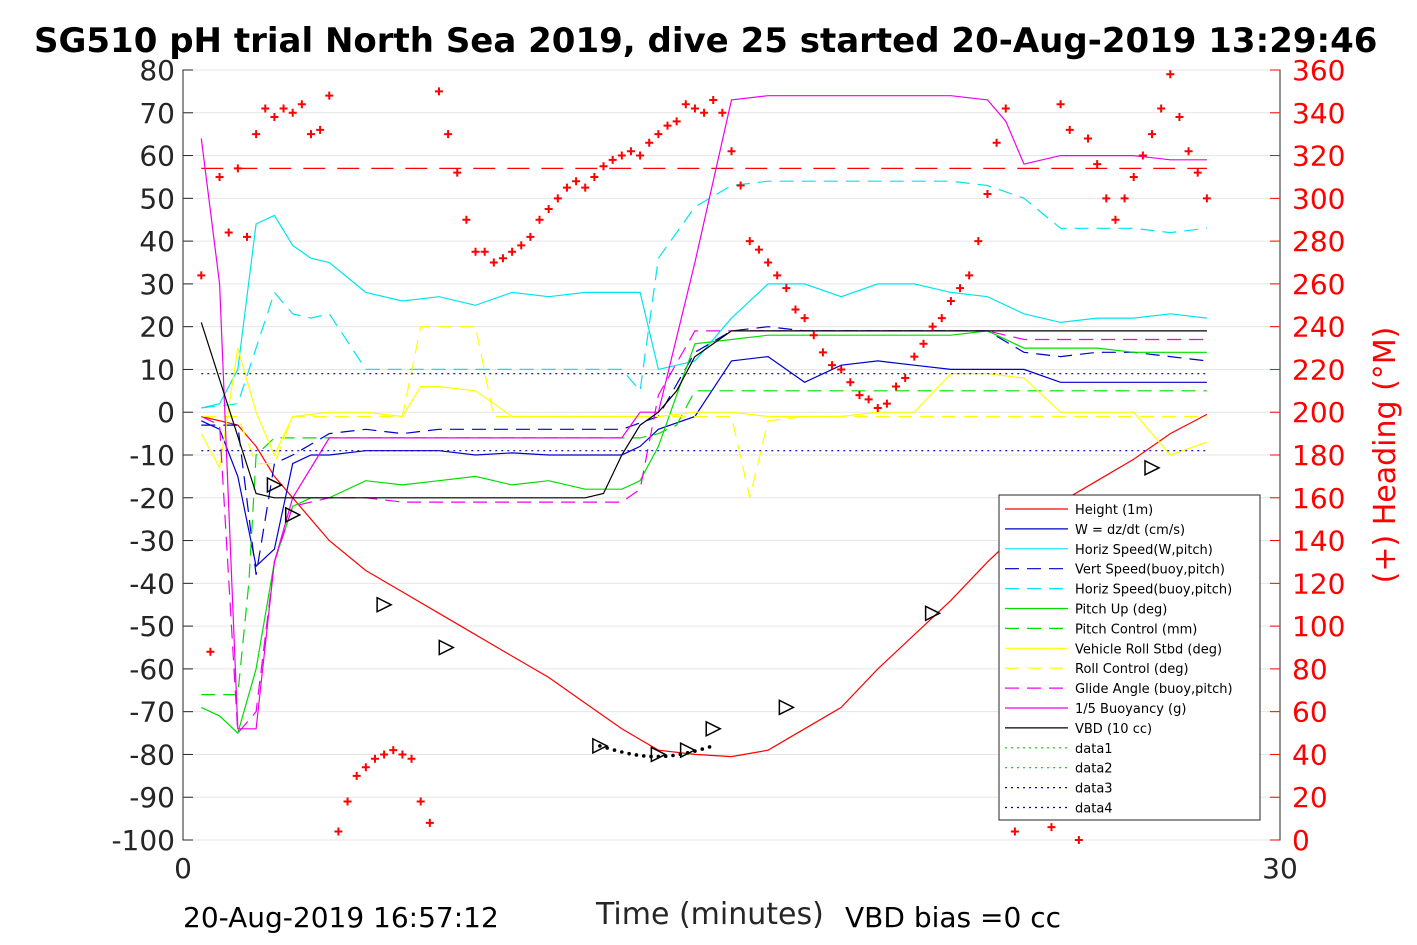  What do you see at coordinates (157, 327) in the screenshot?
I see `y-tick-label-left: 20` at bounding box center [157, 327].